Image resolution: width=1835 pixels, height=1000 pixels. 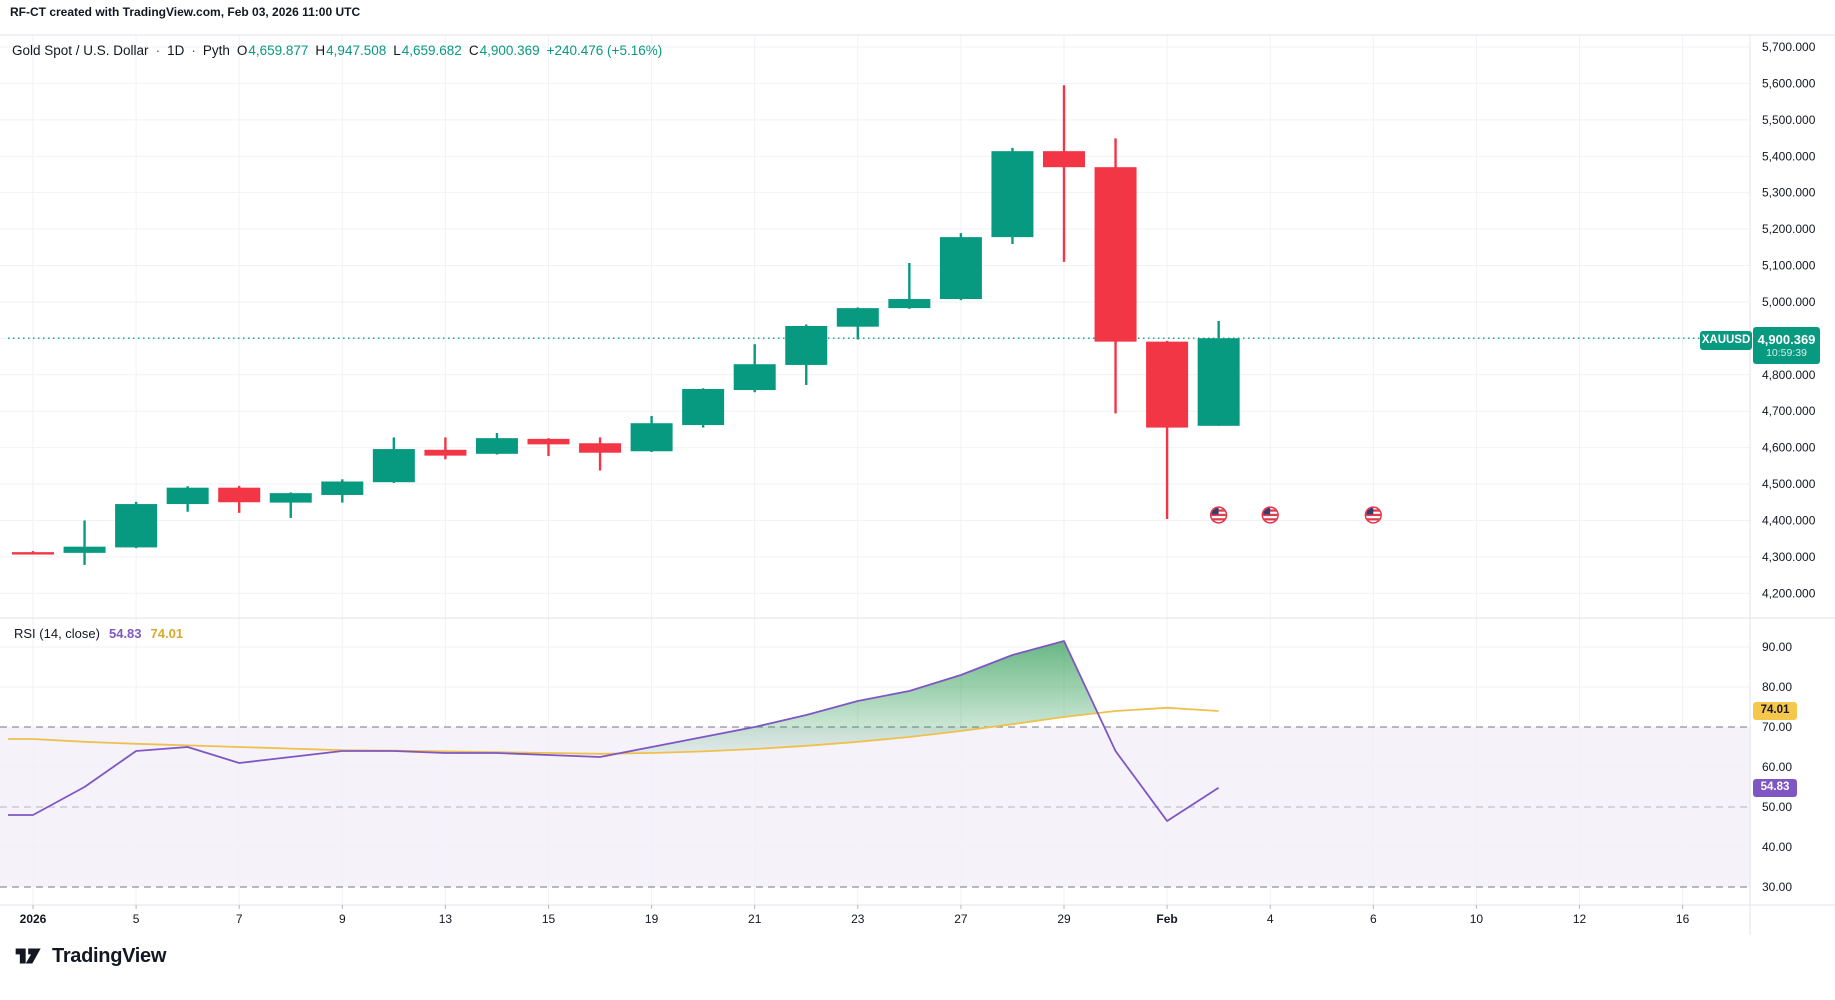 I want to click on time-axis-label: 6, so click(x=1373, y=919).